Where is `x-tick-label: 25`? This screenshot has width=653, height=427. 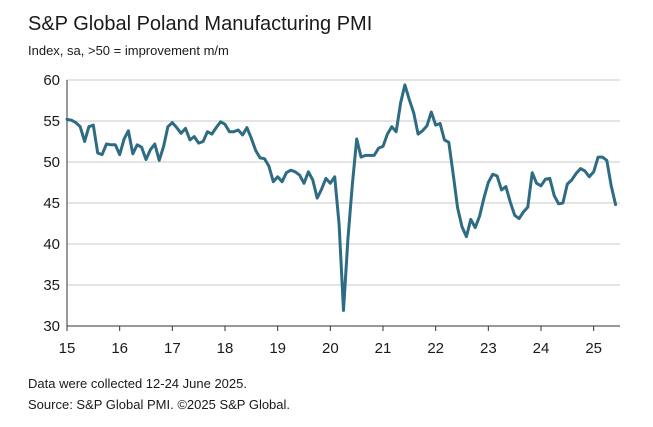
x-tick-label: 25 is located at coordinates (593, 348).